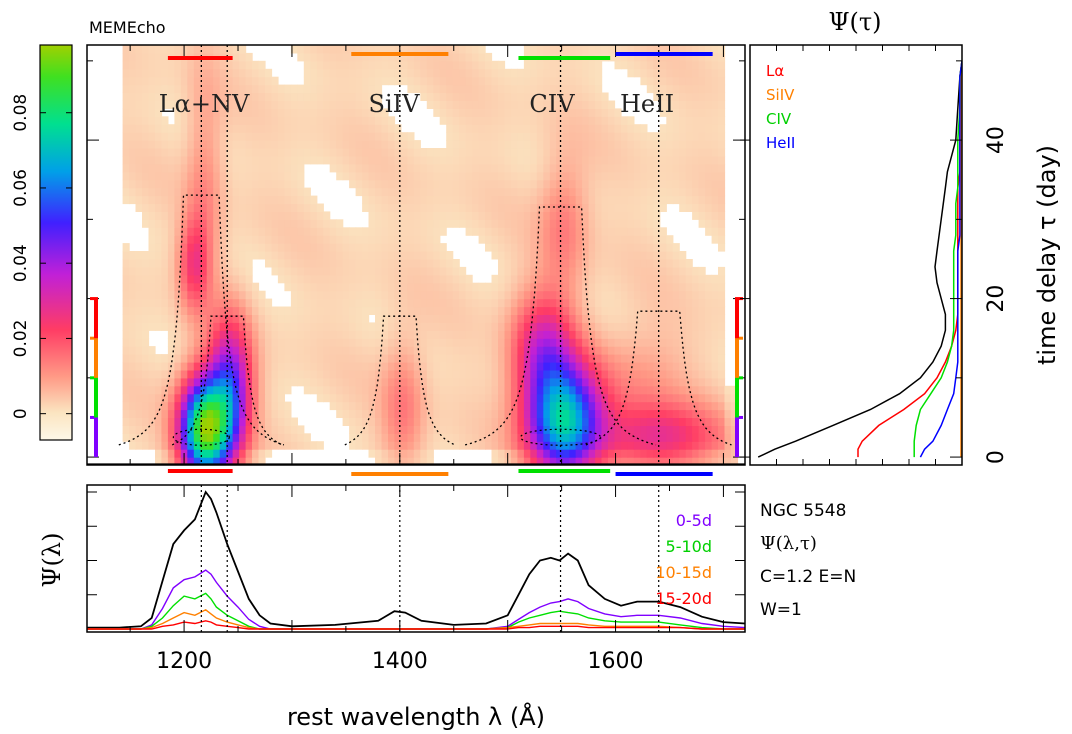  I want to click on legend-15-20d: 15-20d, so click(683, 598).